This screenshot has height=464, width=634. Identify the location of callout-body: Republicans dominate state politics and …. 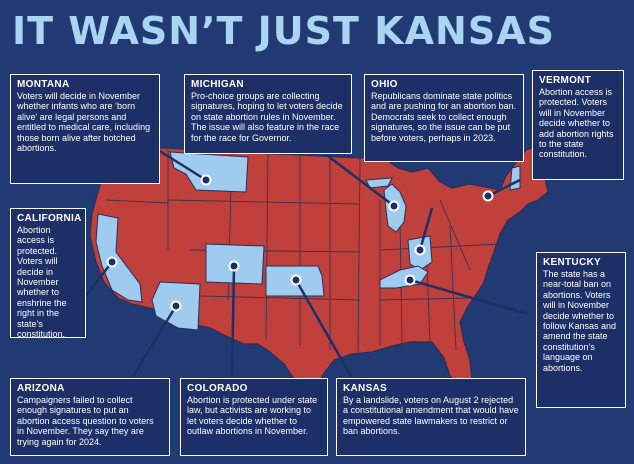
(444, 117).